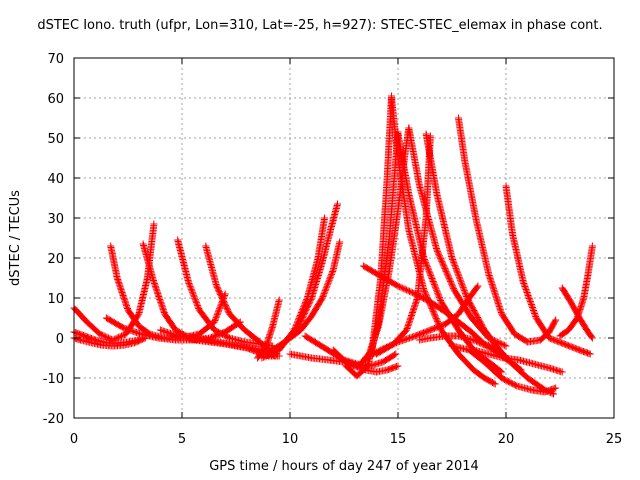 This screenshot has width=640, height=480. What do you see at coordinates (344, 466) in the screenshot?
I see `x-axis-label: GPS time / hours of day 247 of year 2014` at bounding box center [344, 466].